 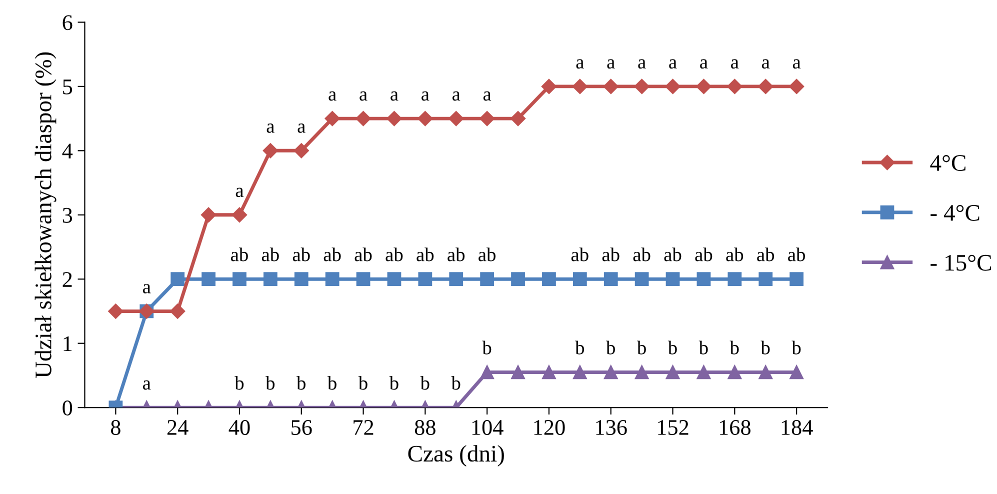 What do you see at coordinates (67, 408) in the screenshot?
I see `y-tick-label: 0` at bounding box center [67, 408].